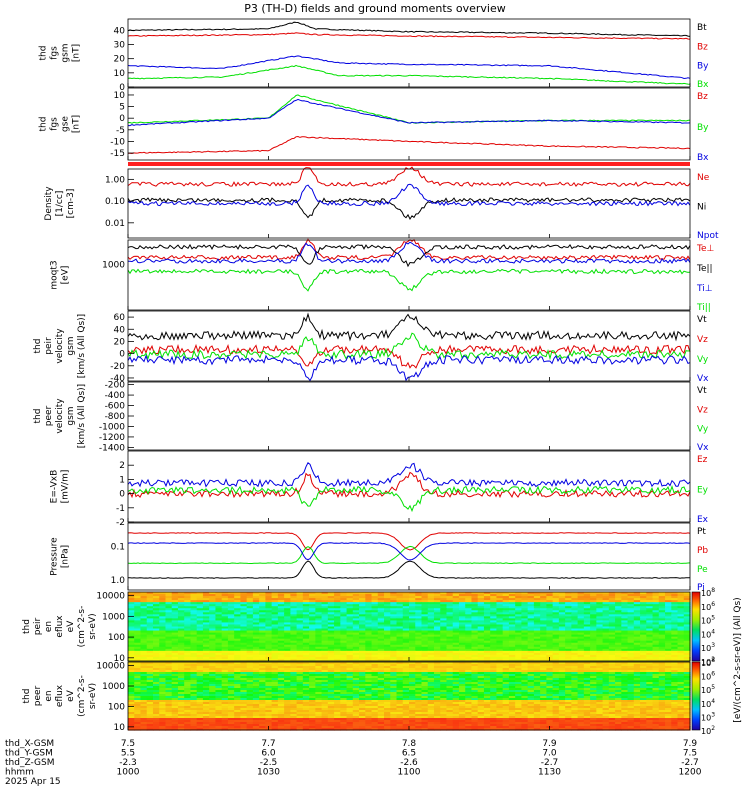 This screenshot has width=750, height=800. Describe the element at coordinates (708, 592) in the screenshot. I see `colorbar-label: 108` at that location.